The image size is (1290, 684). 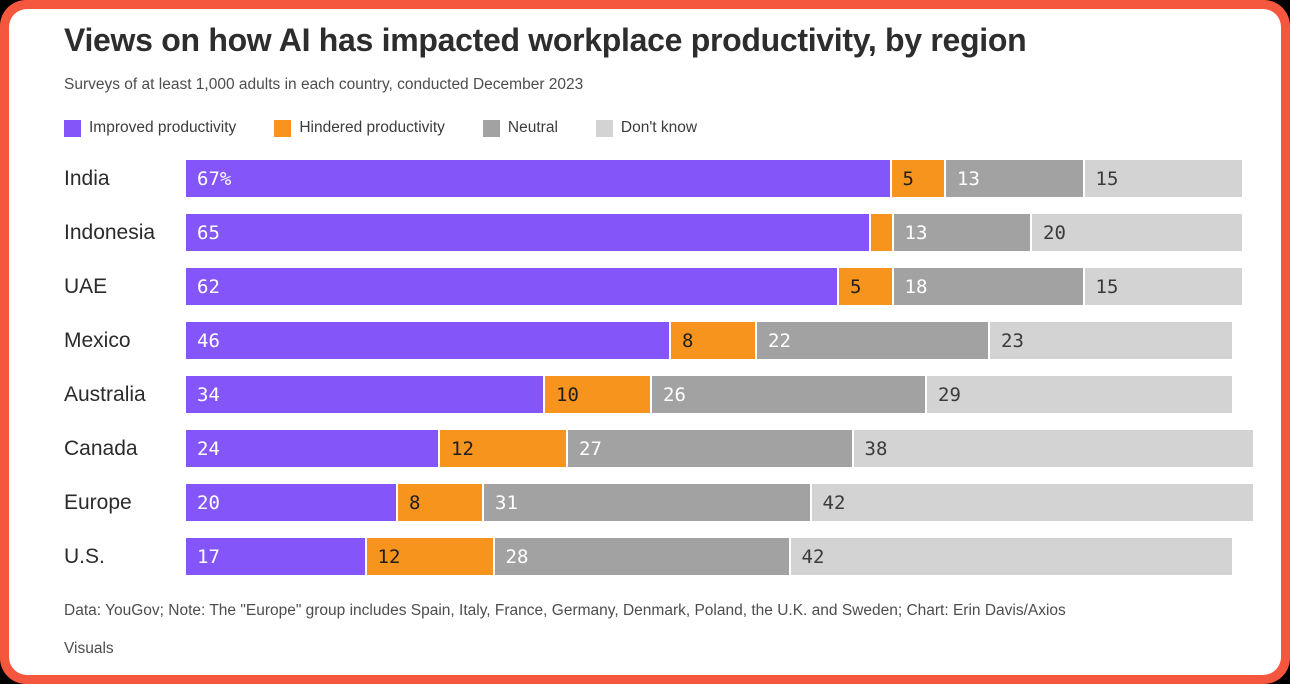 What do you see at coordinates (517, 556) in the screenshot?
I see `segment-value-label: 28` at bounding box center [517, 556].